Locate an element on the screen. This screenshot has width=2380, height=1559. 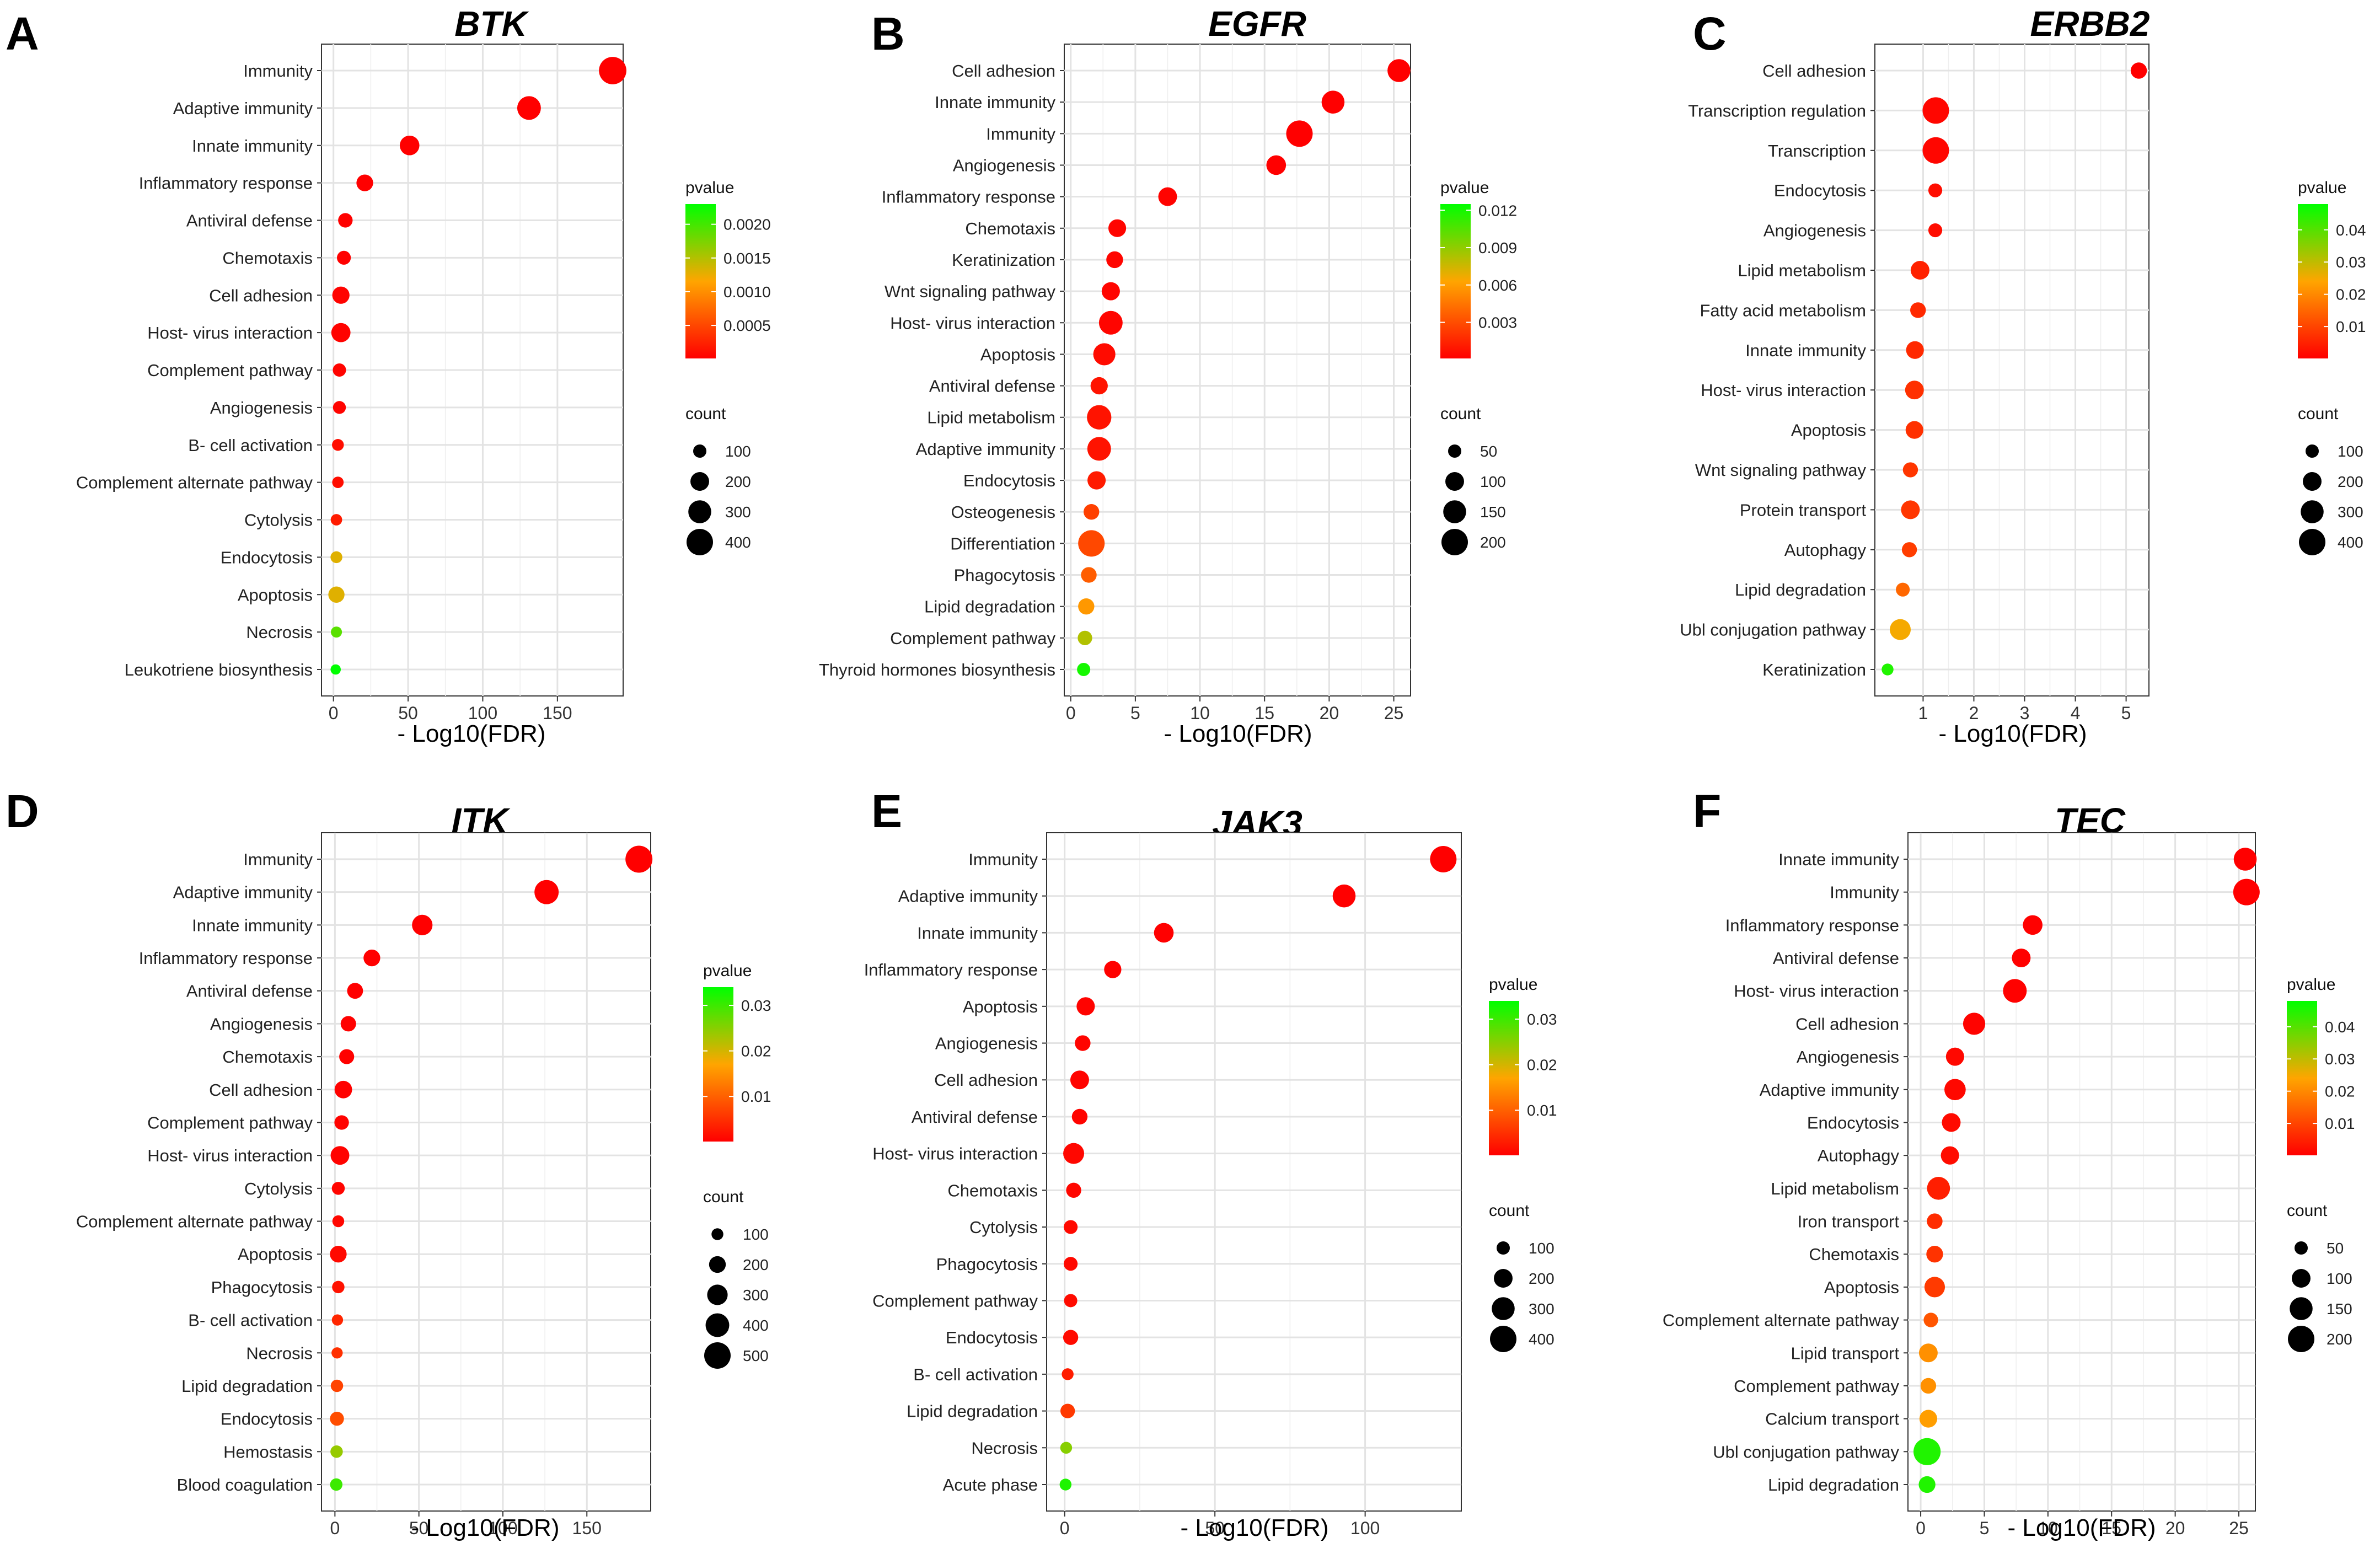
category-label: Endocytosis is located at coordinates (267, 557).